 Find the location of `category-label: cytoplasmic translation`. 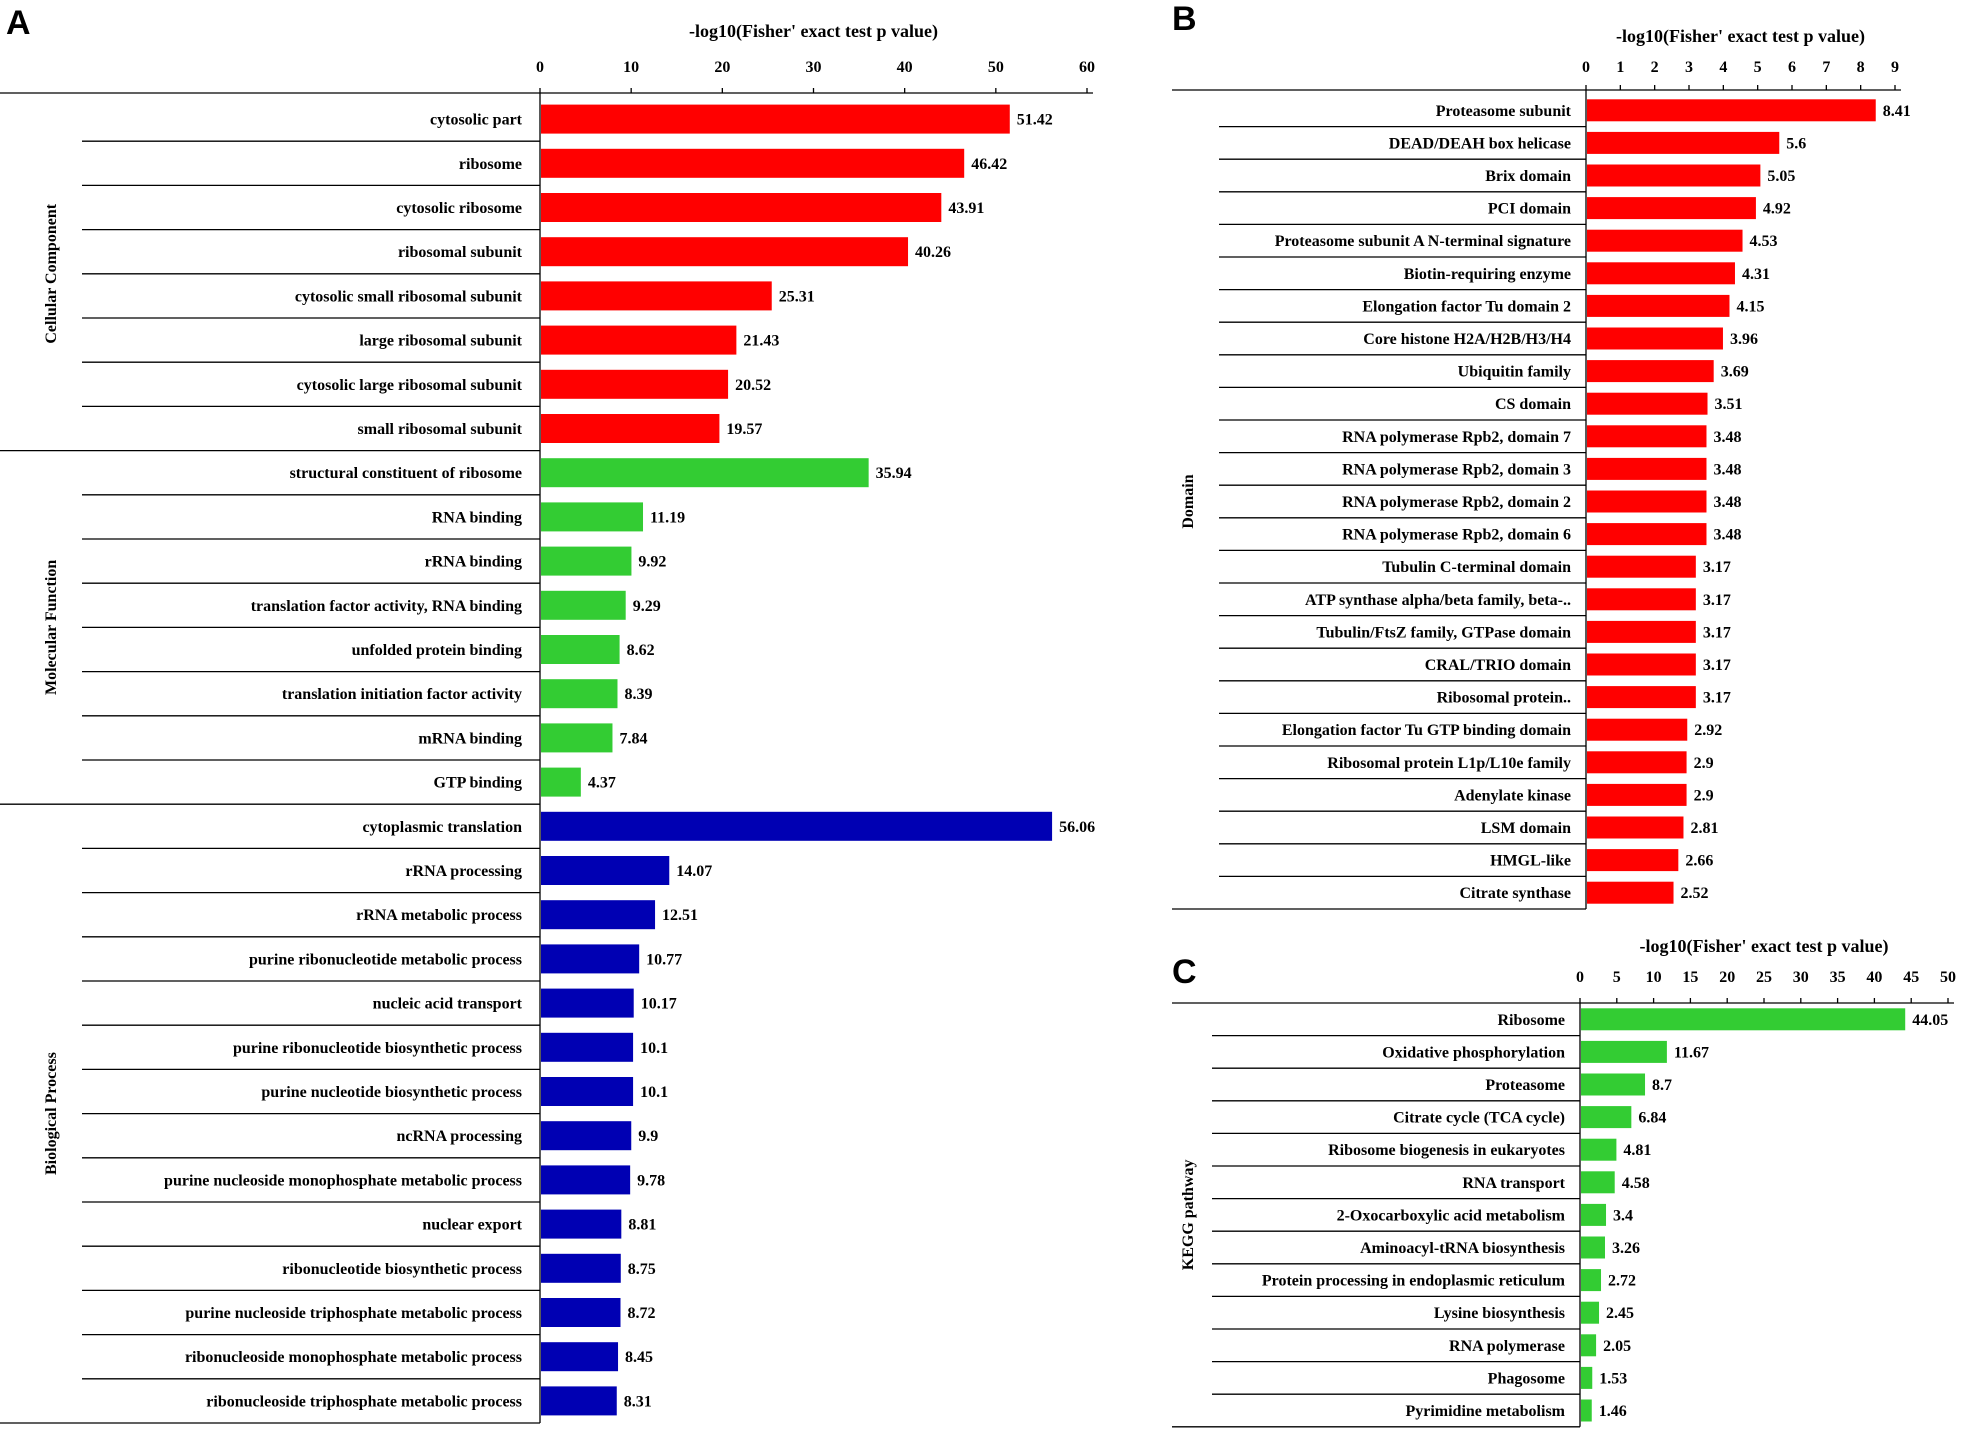

category-label: cytoplasmic translation is located at coordinates (442, 827).